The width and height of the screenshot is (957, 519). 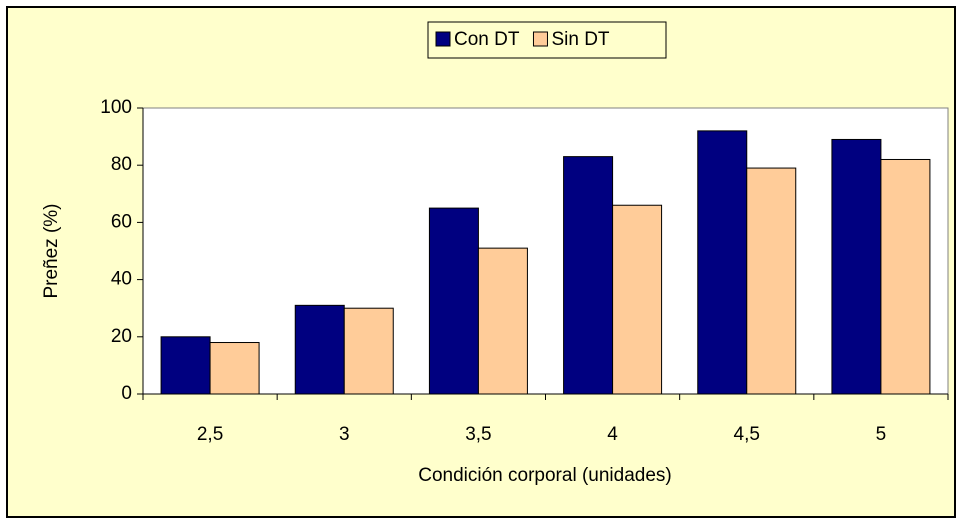 I want to click on x-tick-label: 3,5, so click(x=478, y=434).